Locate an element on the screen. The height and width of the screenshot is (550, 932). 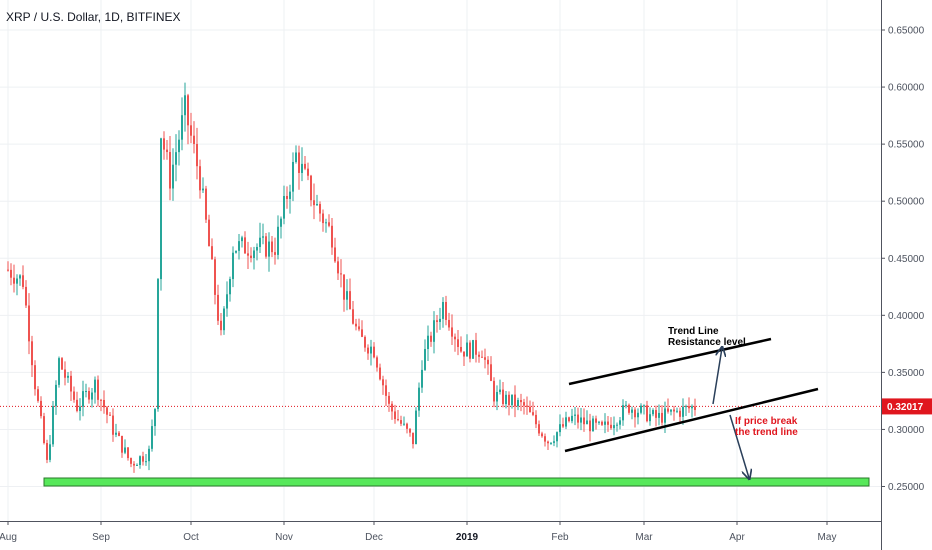
time-tick-label: 2019 is located at coordinates (467, 537).